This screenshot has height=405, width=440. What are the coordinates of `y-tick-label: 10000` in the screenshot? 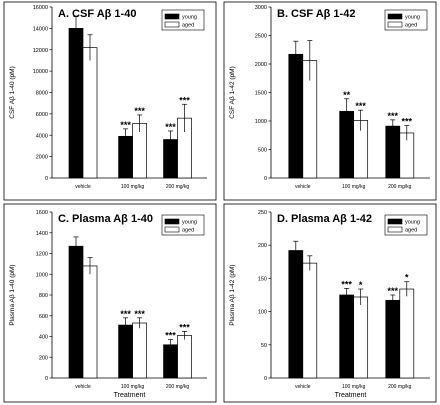 It's located at (40, 72).